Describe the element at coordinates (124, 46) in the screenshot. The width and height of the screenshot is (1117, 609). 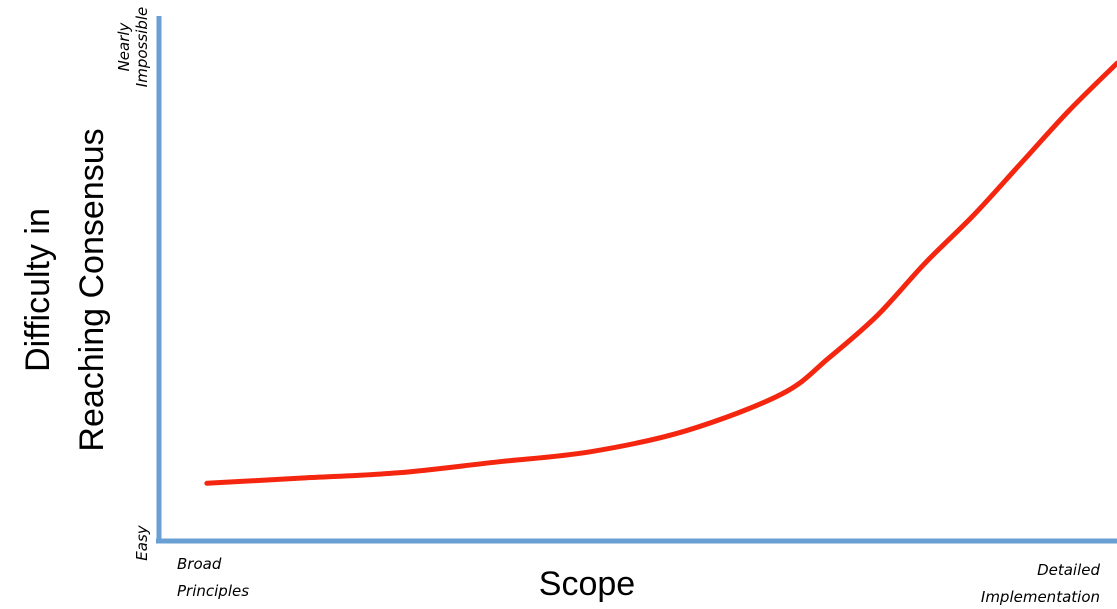
I see `y-tick-high-line-1: Nearly` at that location.